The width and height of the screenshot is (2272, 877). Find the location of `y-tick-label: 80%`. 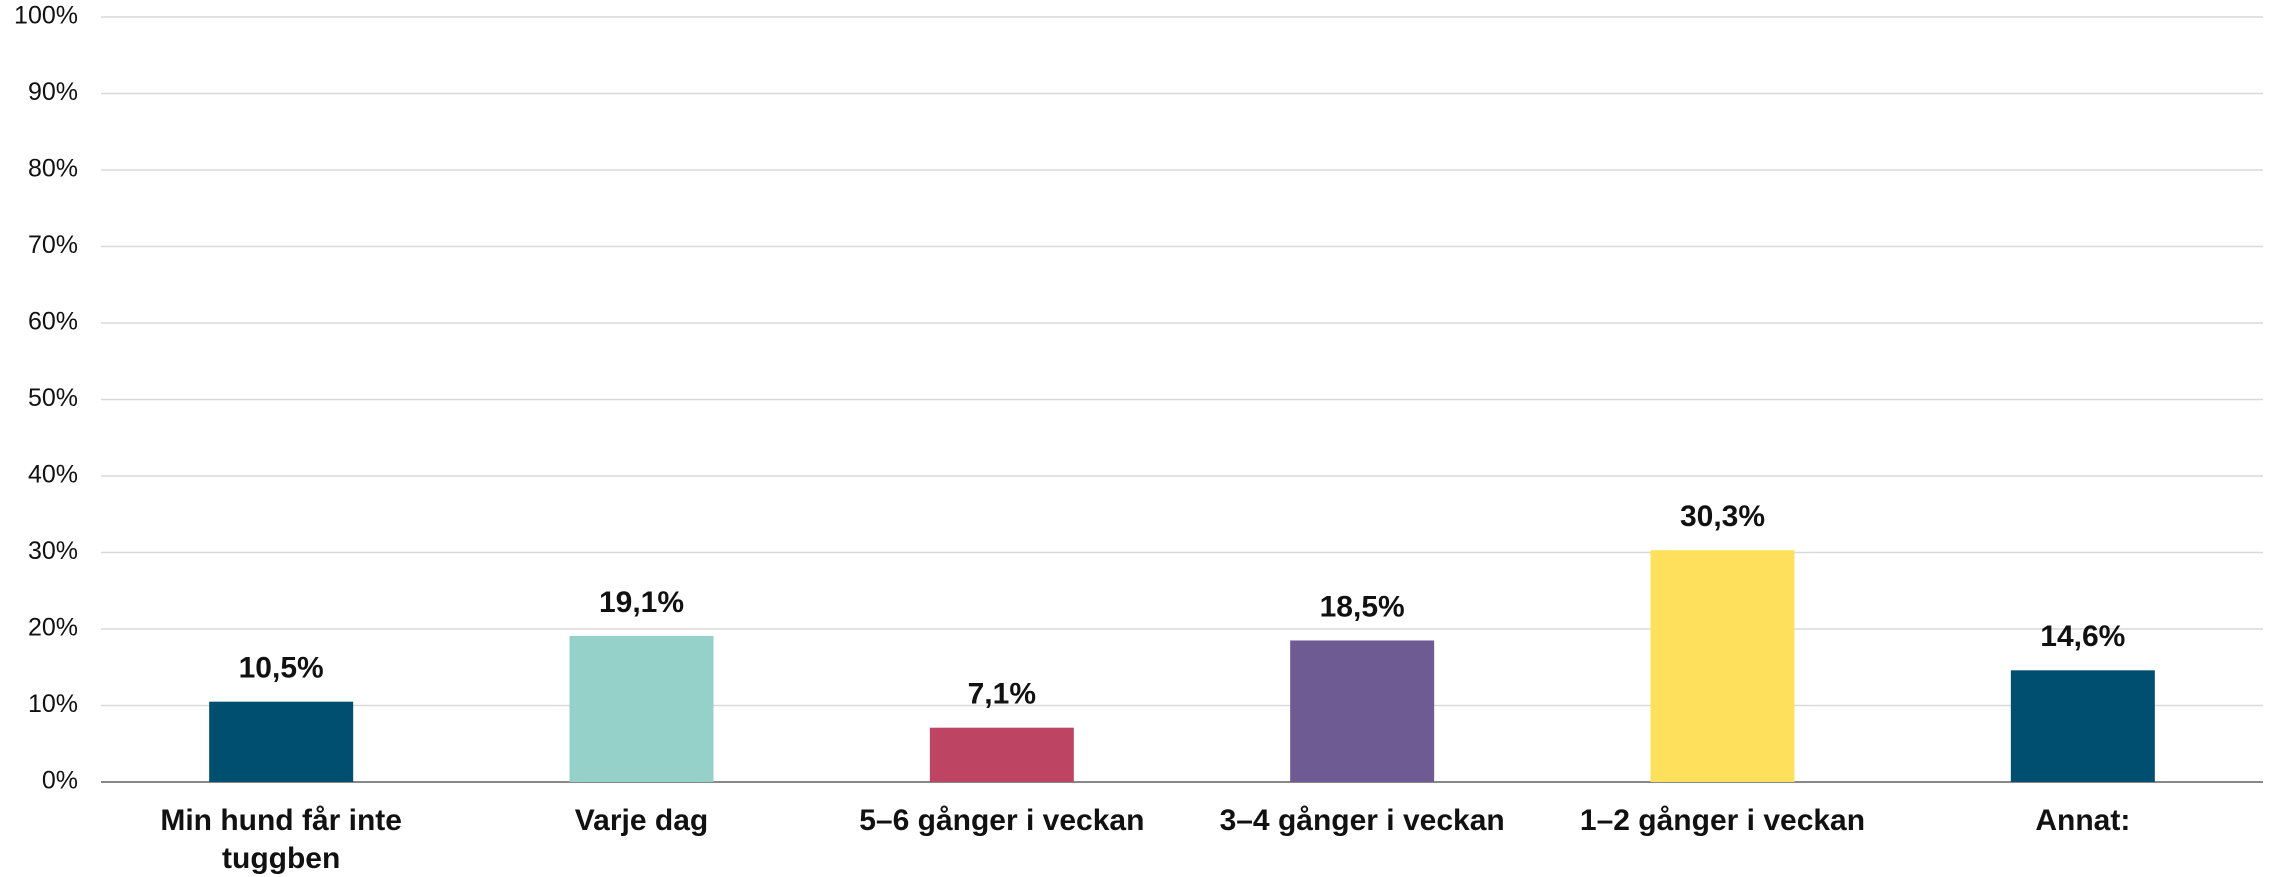

y-tick-label: 80% is located at coordinates (53, 169).